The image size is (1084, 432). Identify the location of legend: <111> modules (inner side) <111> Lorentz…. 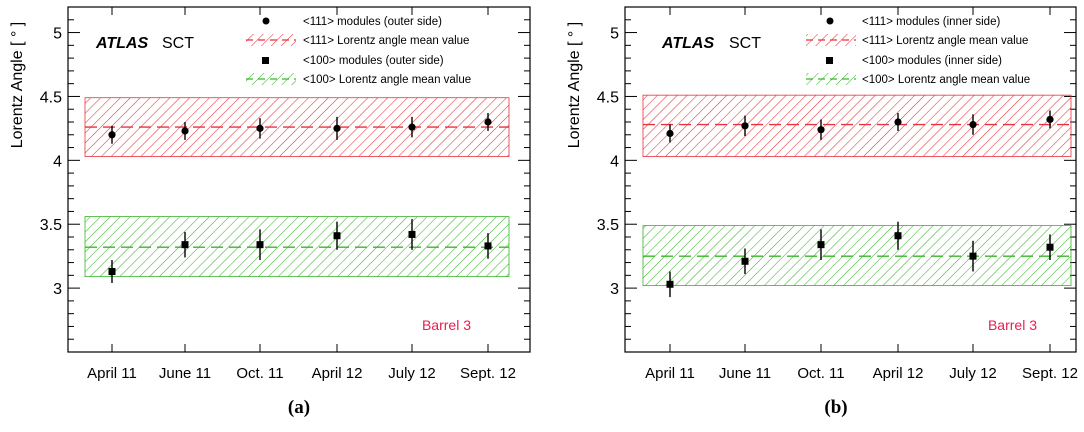
(918, 51).